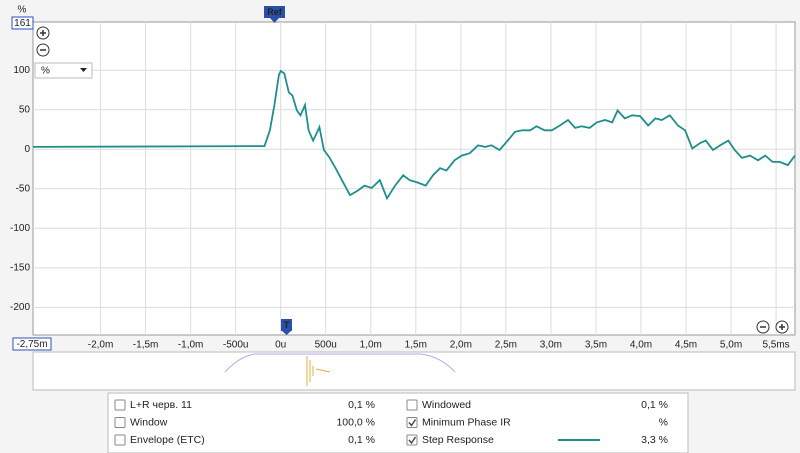 The width and height of the screenshot is (800, 453). What do you see at coordinates (461, 345) in the screenshot?
I see `x-tick-label: 2,0m` at bounding box center [461, 345].